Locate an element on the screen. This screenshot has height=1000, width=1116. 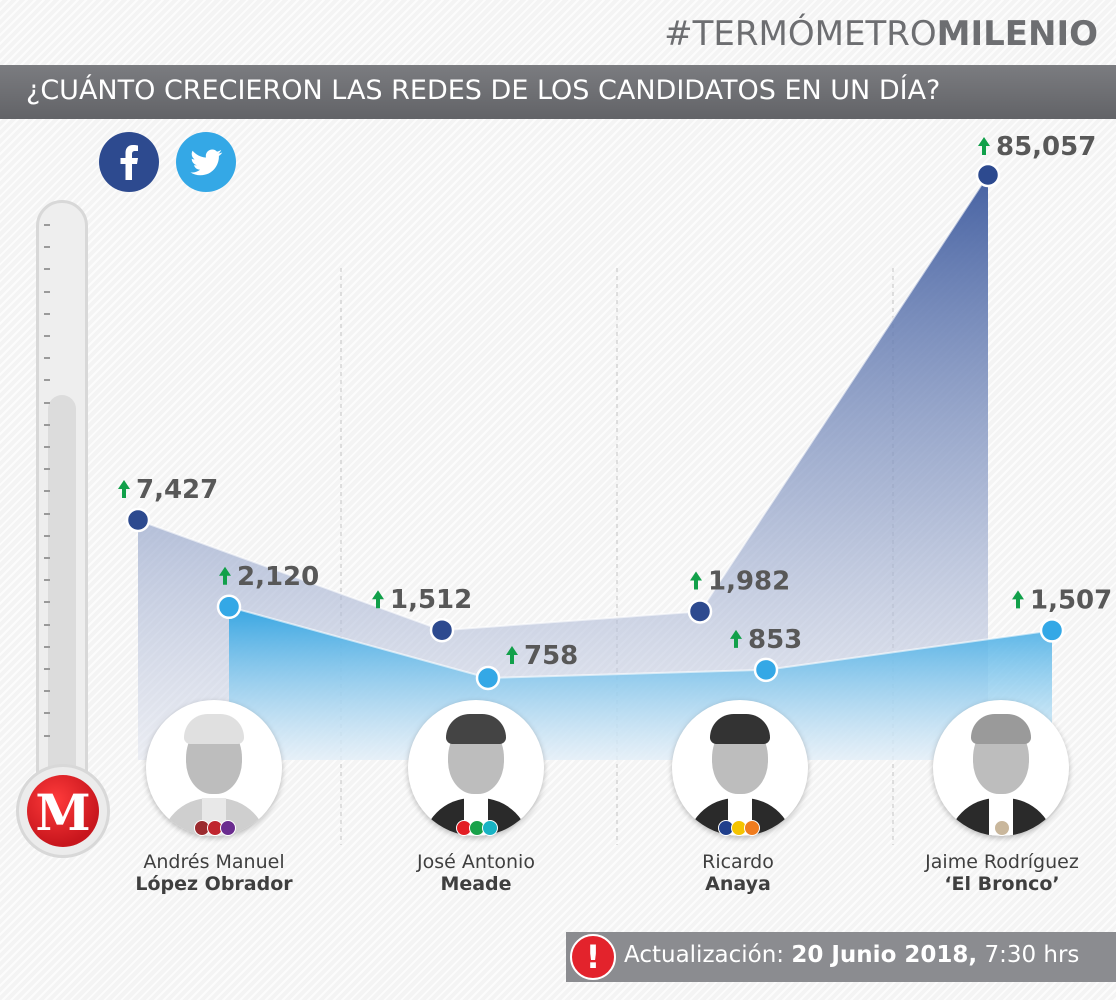
portrait-meade is located at coordinates (476, 768).